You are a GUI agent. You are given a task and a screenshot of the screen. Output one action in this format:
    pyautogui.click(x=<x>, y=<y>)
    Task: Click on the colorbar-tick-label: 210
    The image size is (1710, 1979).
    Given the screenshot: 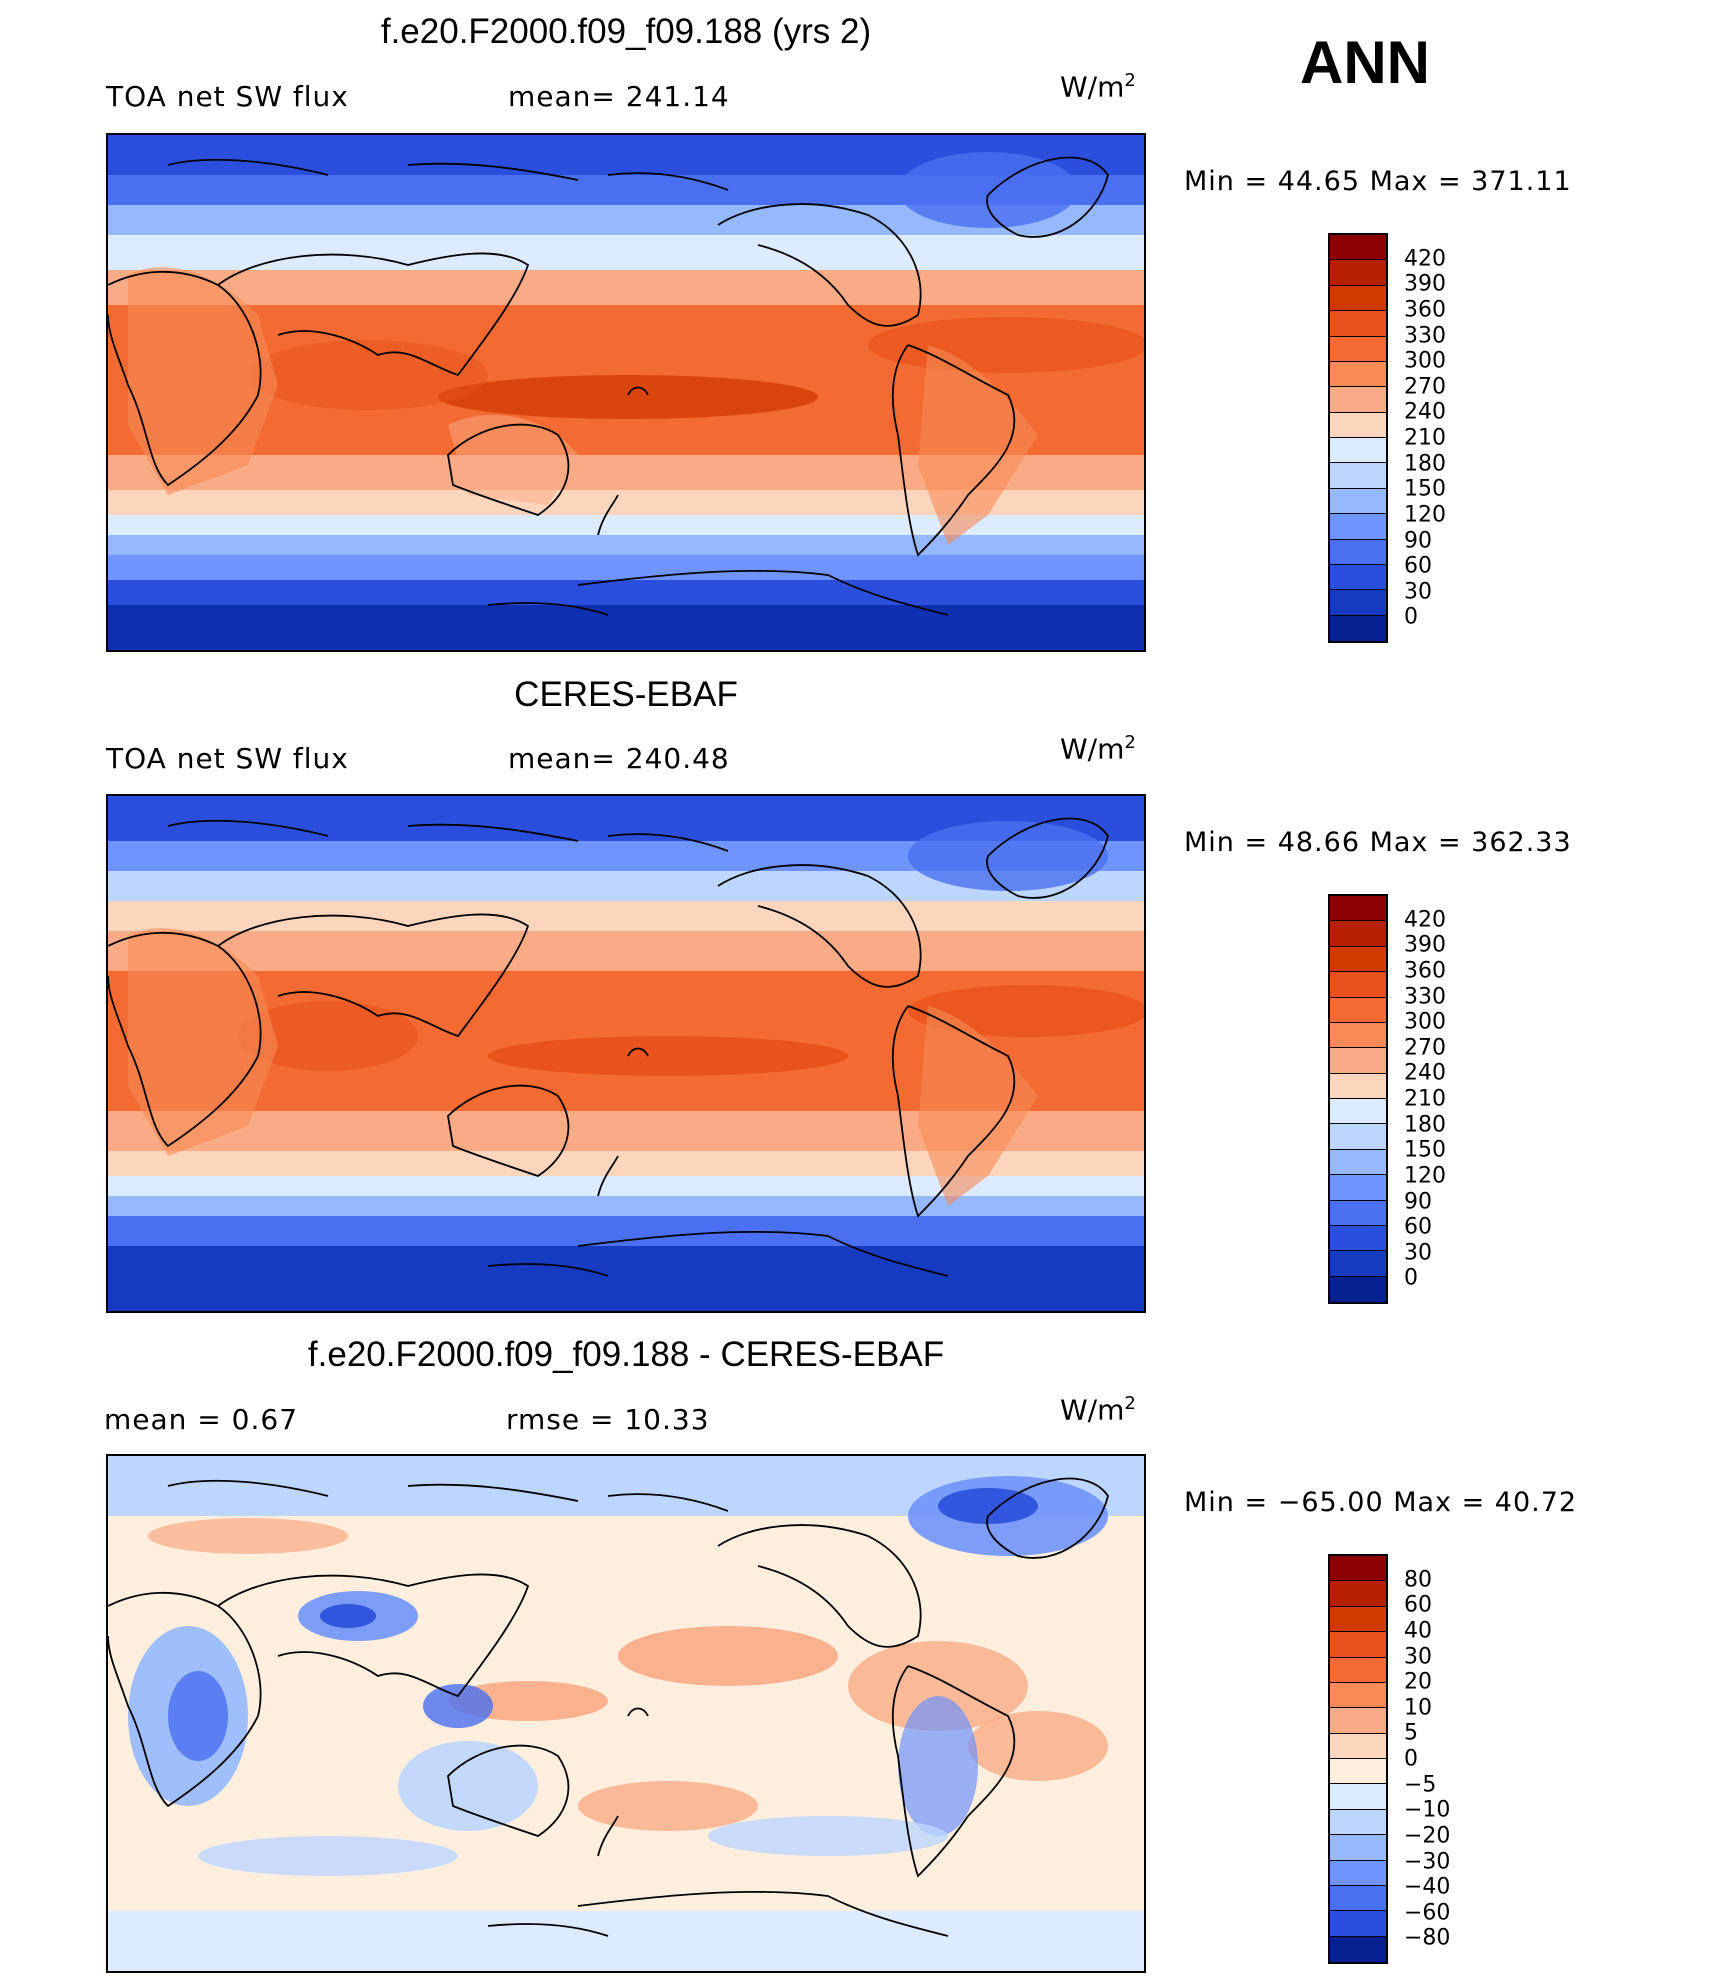 What is the action you would take?
    pyautogui.click(x=1425, y=438)
    